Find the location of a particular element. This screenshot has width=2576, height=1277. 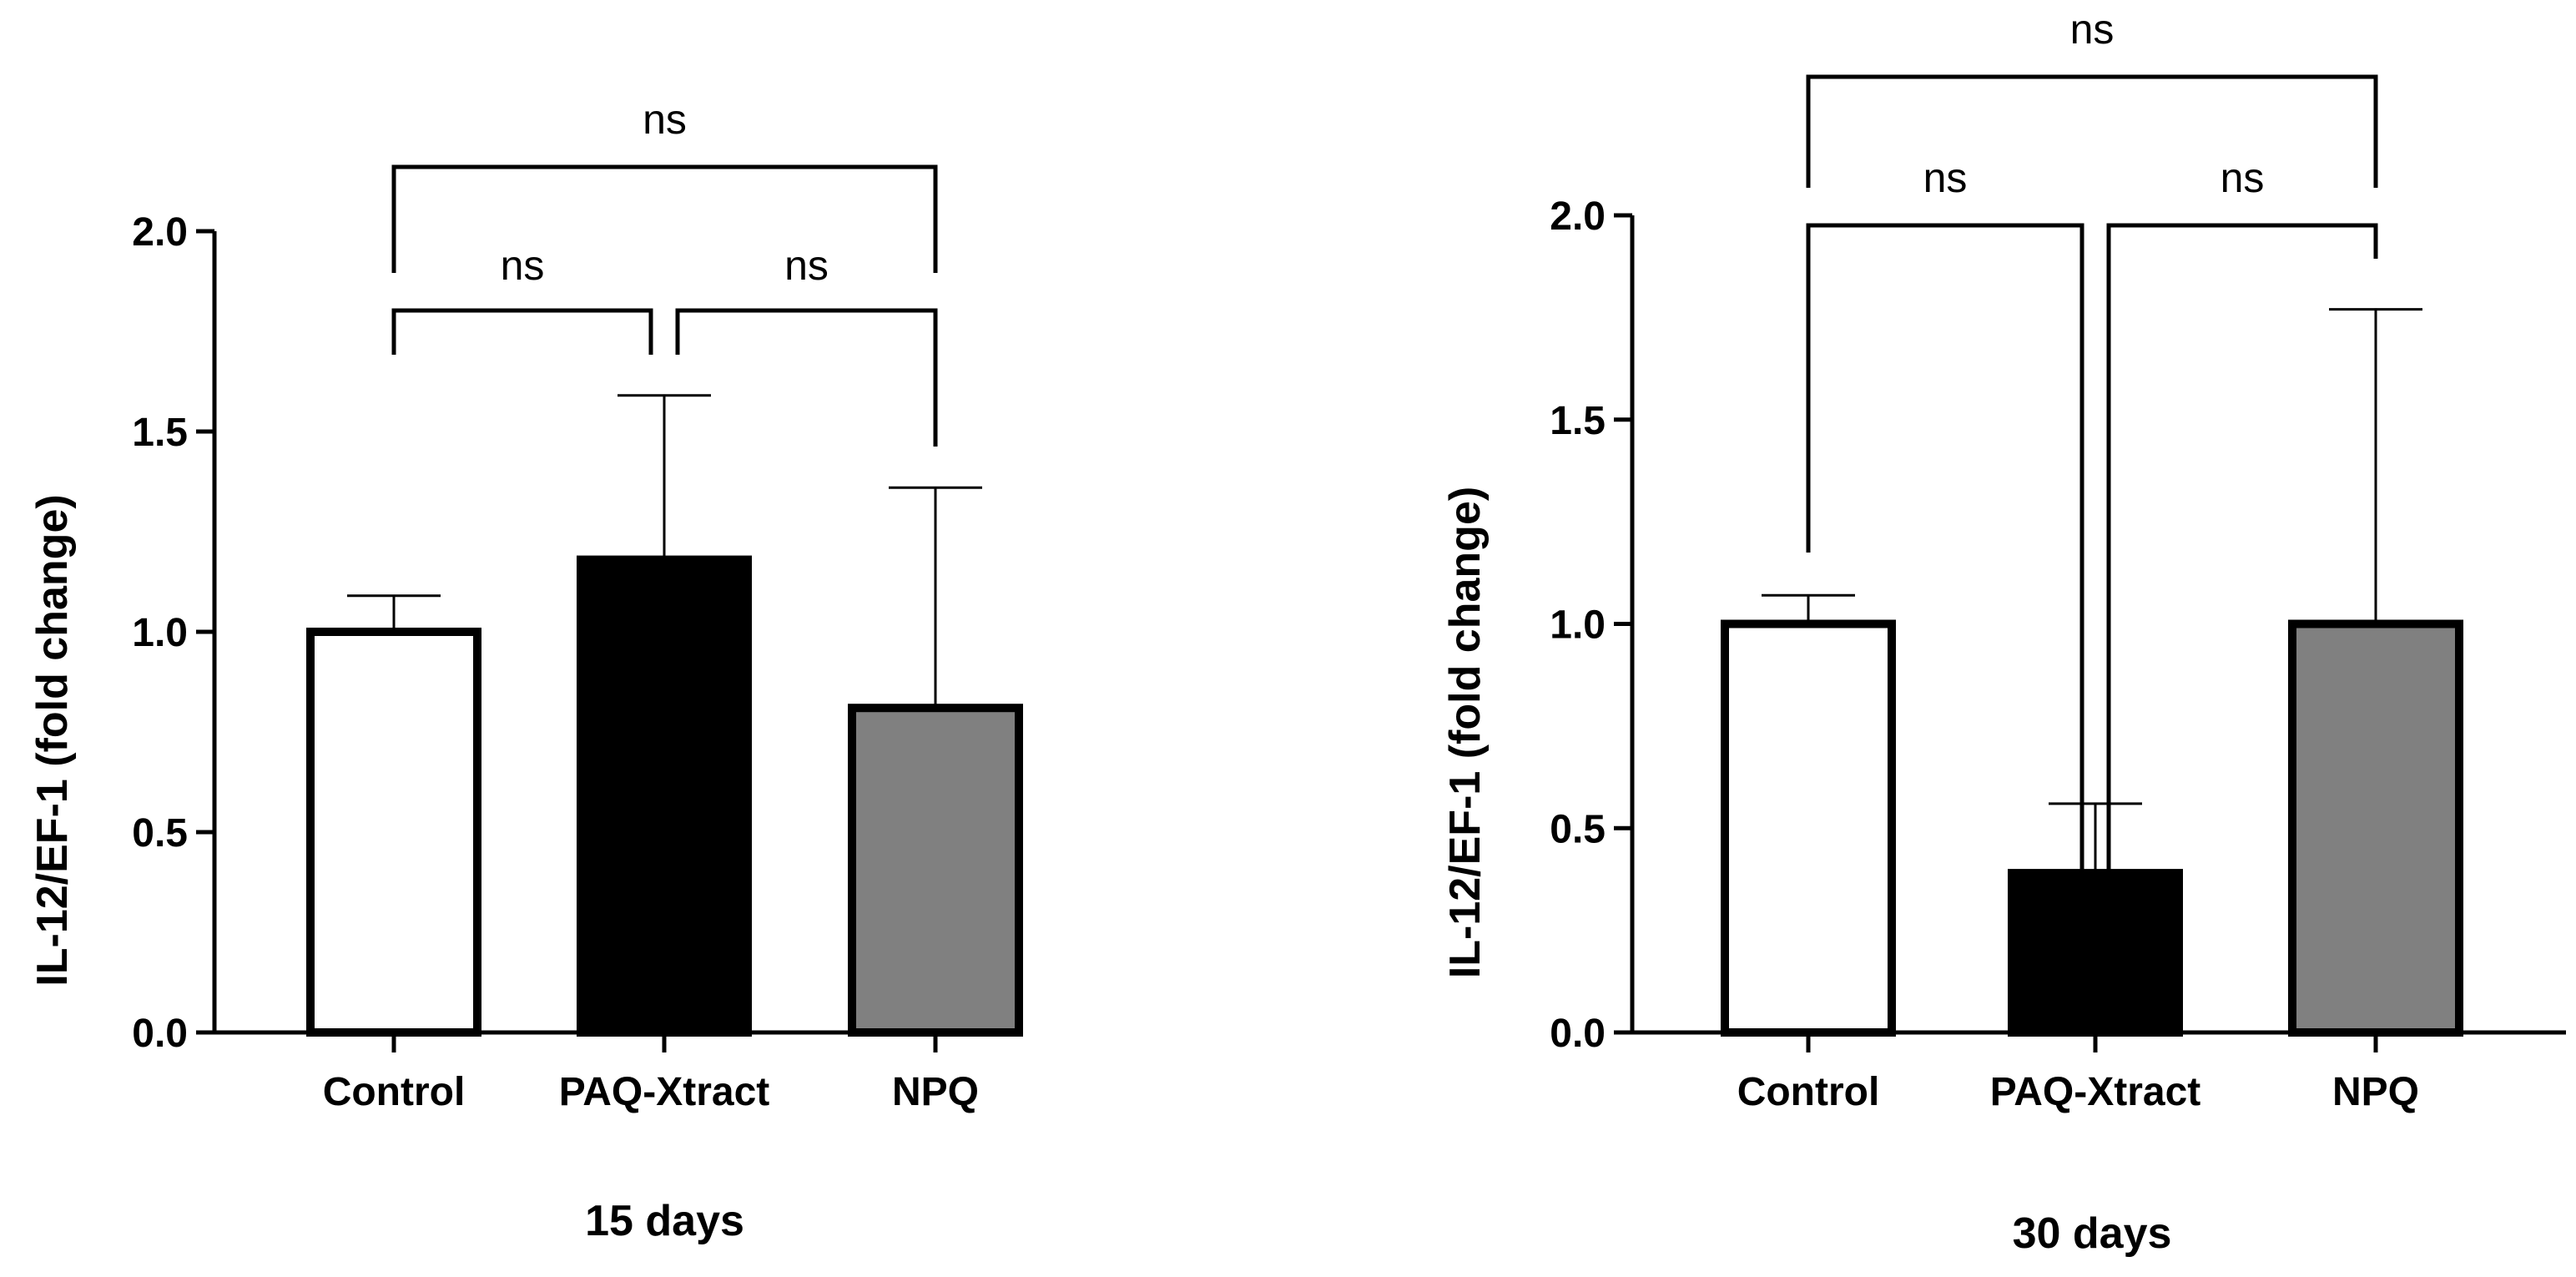

x-axis-title: 30 days is located at coordinates (2092, 1234).